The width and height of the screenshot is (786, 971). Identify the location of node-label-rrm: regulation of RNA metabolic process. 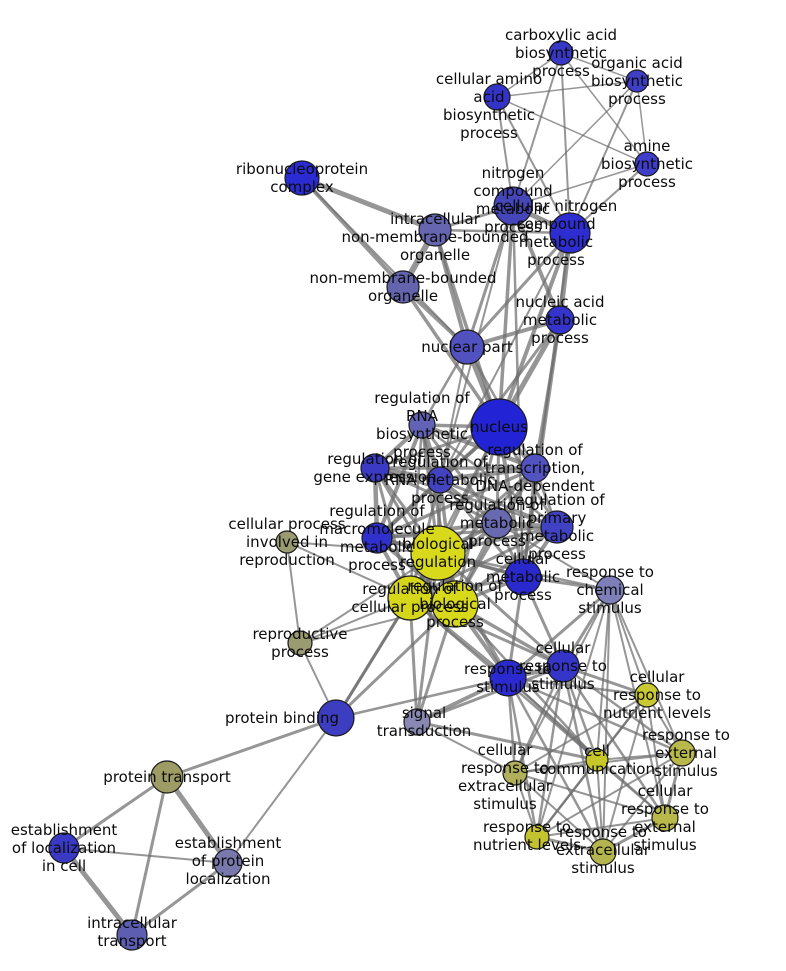
(440, 480).